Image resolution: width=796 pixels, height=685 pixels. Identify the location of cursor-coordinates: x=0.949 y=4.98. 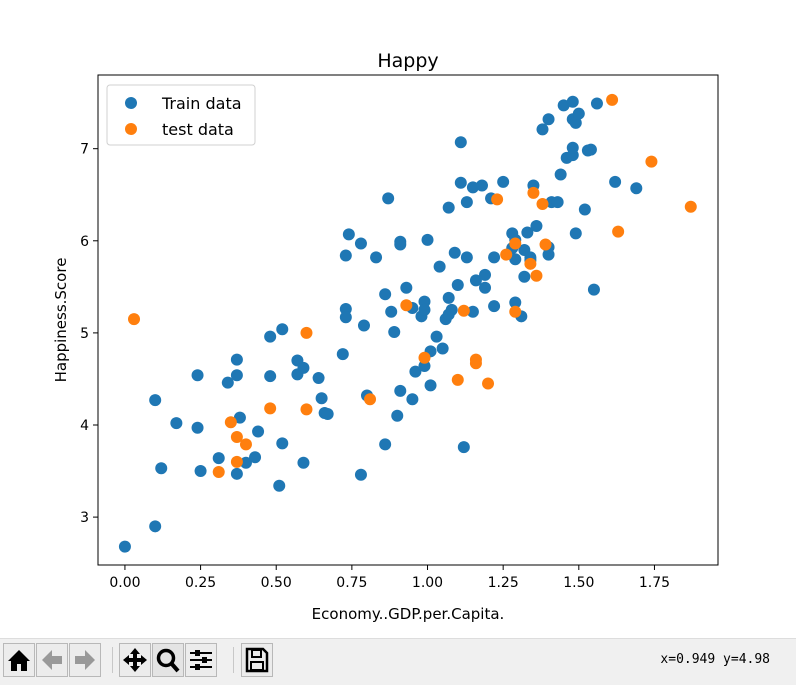
(715, 659).